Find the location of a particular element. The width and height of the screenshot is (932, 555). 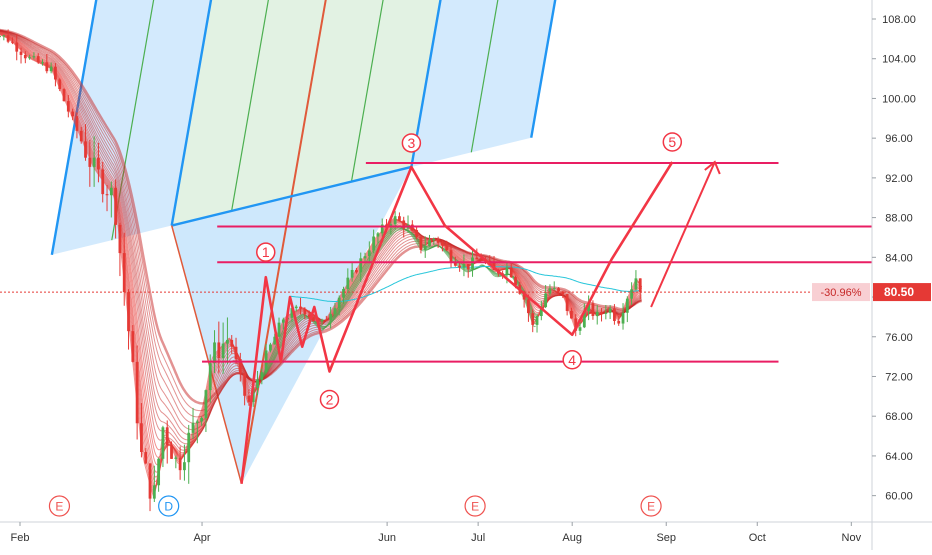

price-tag-label: 80.50 is located at coordinates (899, 292).